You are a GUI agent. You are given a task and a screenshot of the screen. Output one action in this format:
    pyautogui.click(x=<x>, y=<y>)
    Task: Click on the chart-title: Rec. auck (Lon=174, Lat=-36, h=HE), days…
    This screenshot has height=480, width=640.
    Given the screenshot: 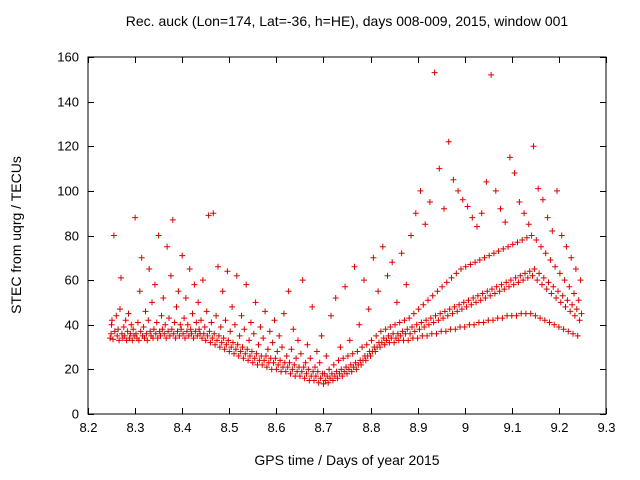 What is the action you would take?
    pyautogui.click(x=347, y=21)
    